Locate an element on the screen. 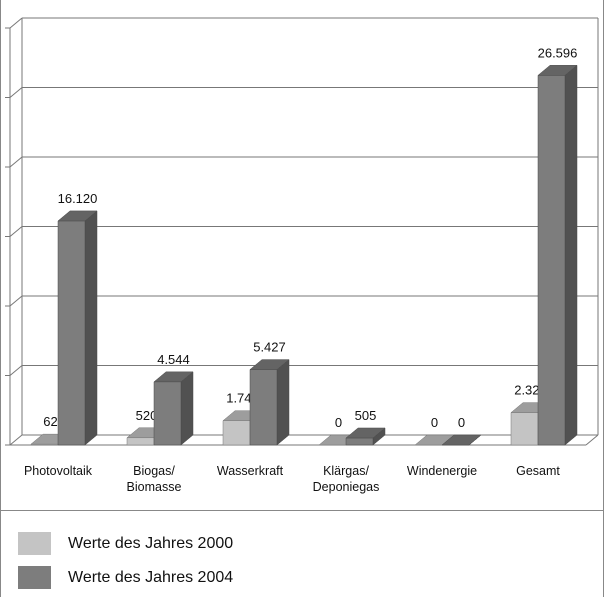 The image size is (604, 597). floor-edge is located at coordinates (592, 440).